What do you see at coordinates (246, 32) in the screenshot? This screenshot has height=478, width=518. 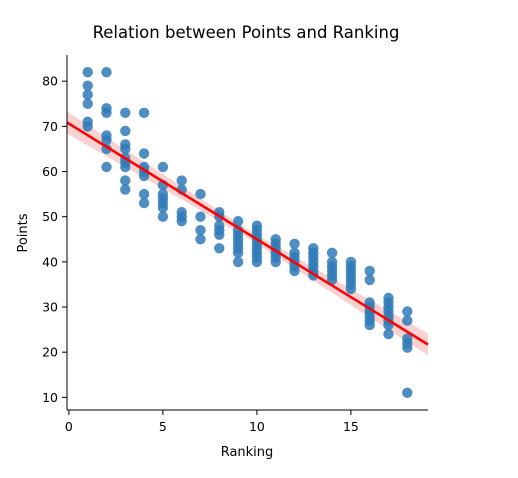 I see `chart-title: Relation between Points and Ranking` at bounding box center [246, 32].